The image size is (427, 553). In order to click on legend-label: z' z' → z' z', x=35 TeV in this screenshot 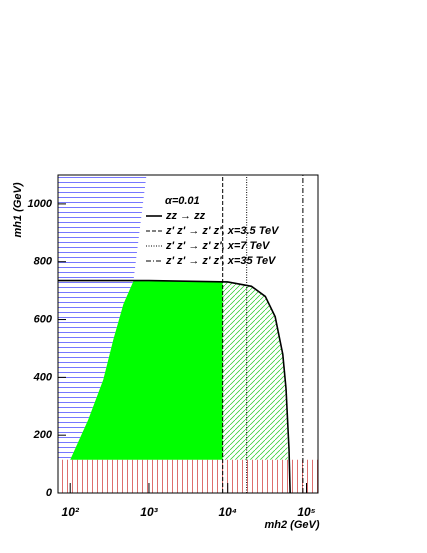, I will do `click(221, 261)`.